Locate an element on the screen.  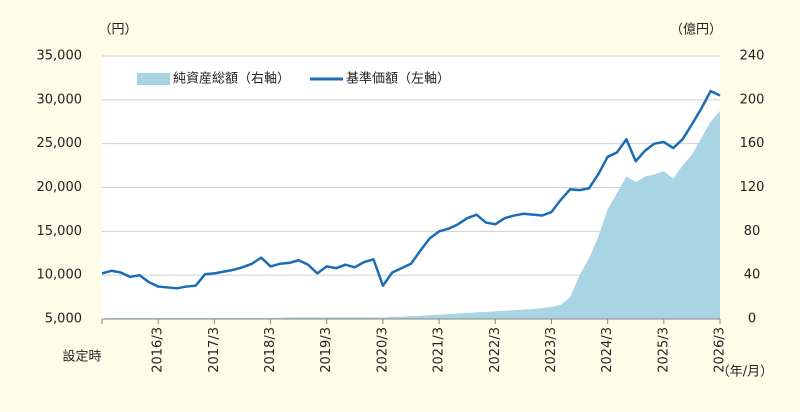
y-unit: （円） is located at coordinates (117, 30).